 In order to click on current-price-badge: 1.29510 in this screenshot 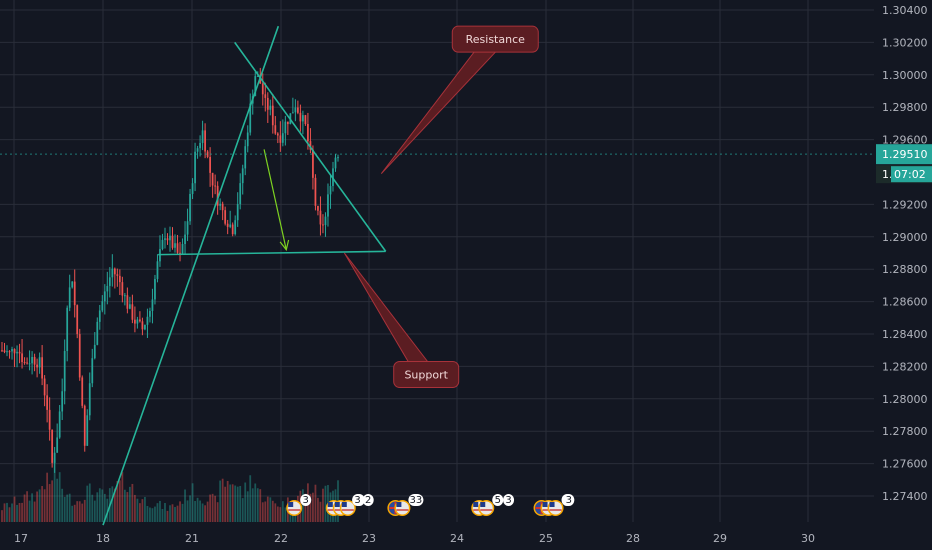, I will do `click(904, 154)`.